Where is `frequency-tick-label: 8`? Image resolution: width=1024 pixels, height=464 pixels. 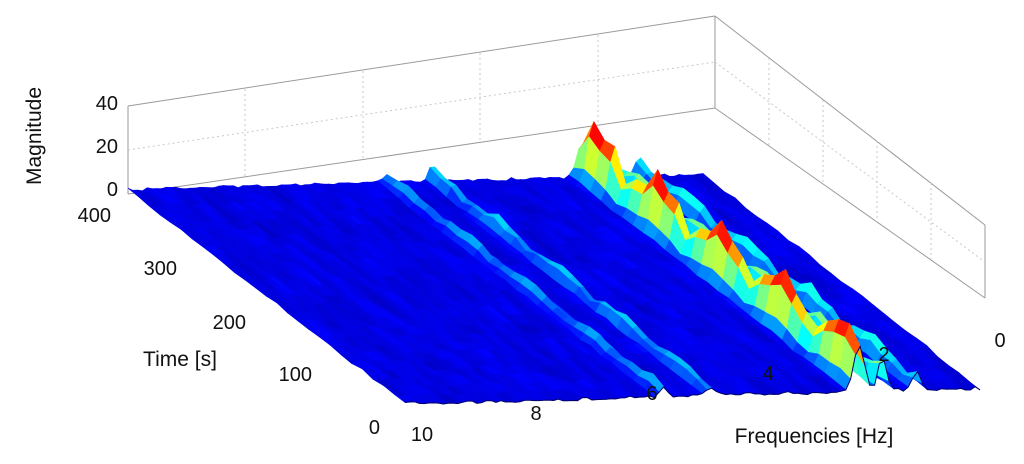 frequency-tick-label: 8 is located at coordinates (535, 414).